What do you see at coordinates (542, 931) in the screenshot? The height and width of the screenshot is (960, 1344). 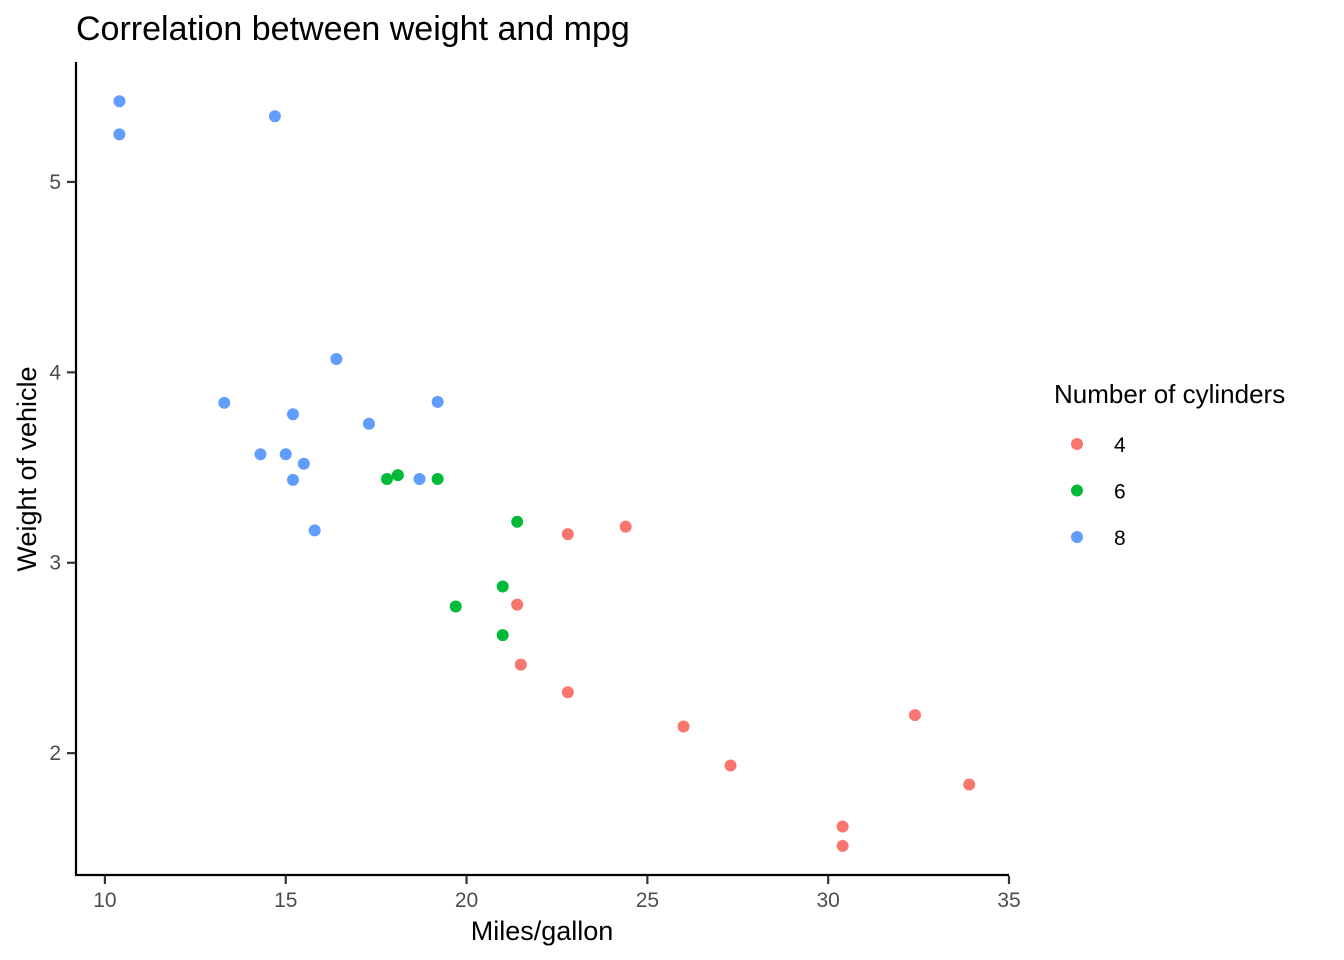 I see `x-axis-label: Miles/gallon` at bounding box center [542, 931].